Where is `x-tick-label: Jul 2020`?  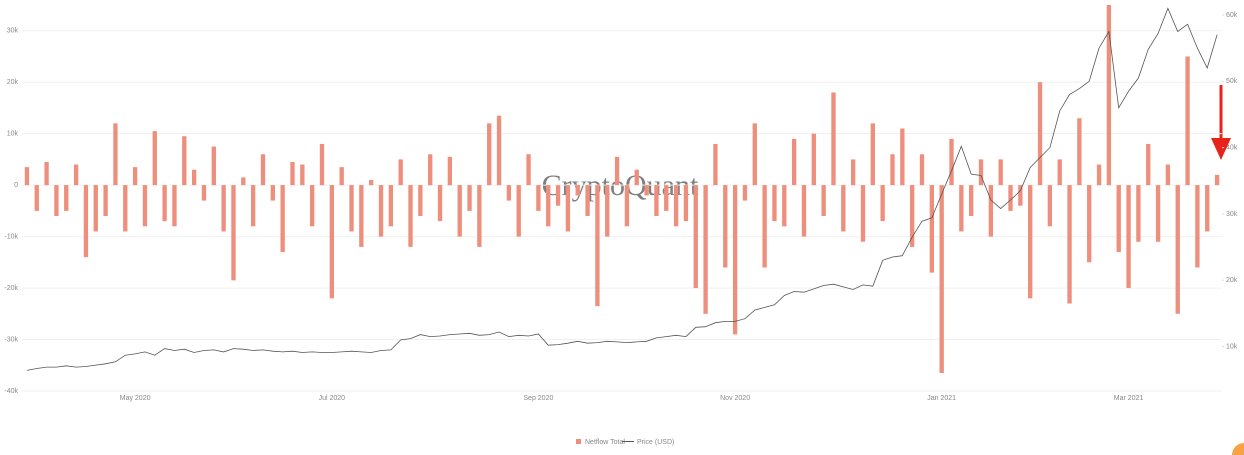
x-tick-label: Jul 2020 is located at coordinates (332, 398).